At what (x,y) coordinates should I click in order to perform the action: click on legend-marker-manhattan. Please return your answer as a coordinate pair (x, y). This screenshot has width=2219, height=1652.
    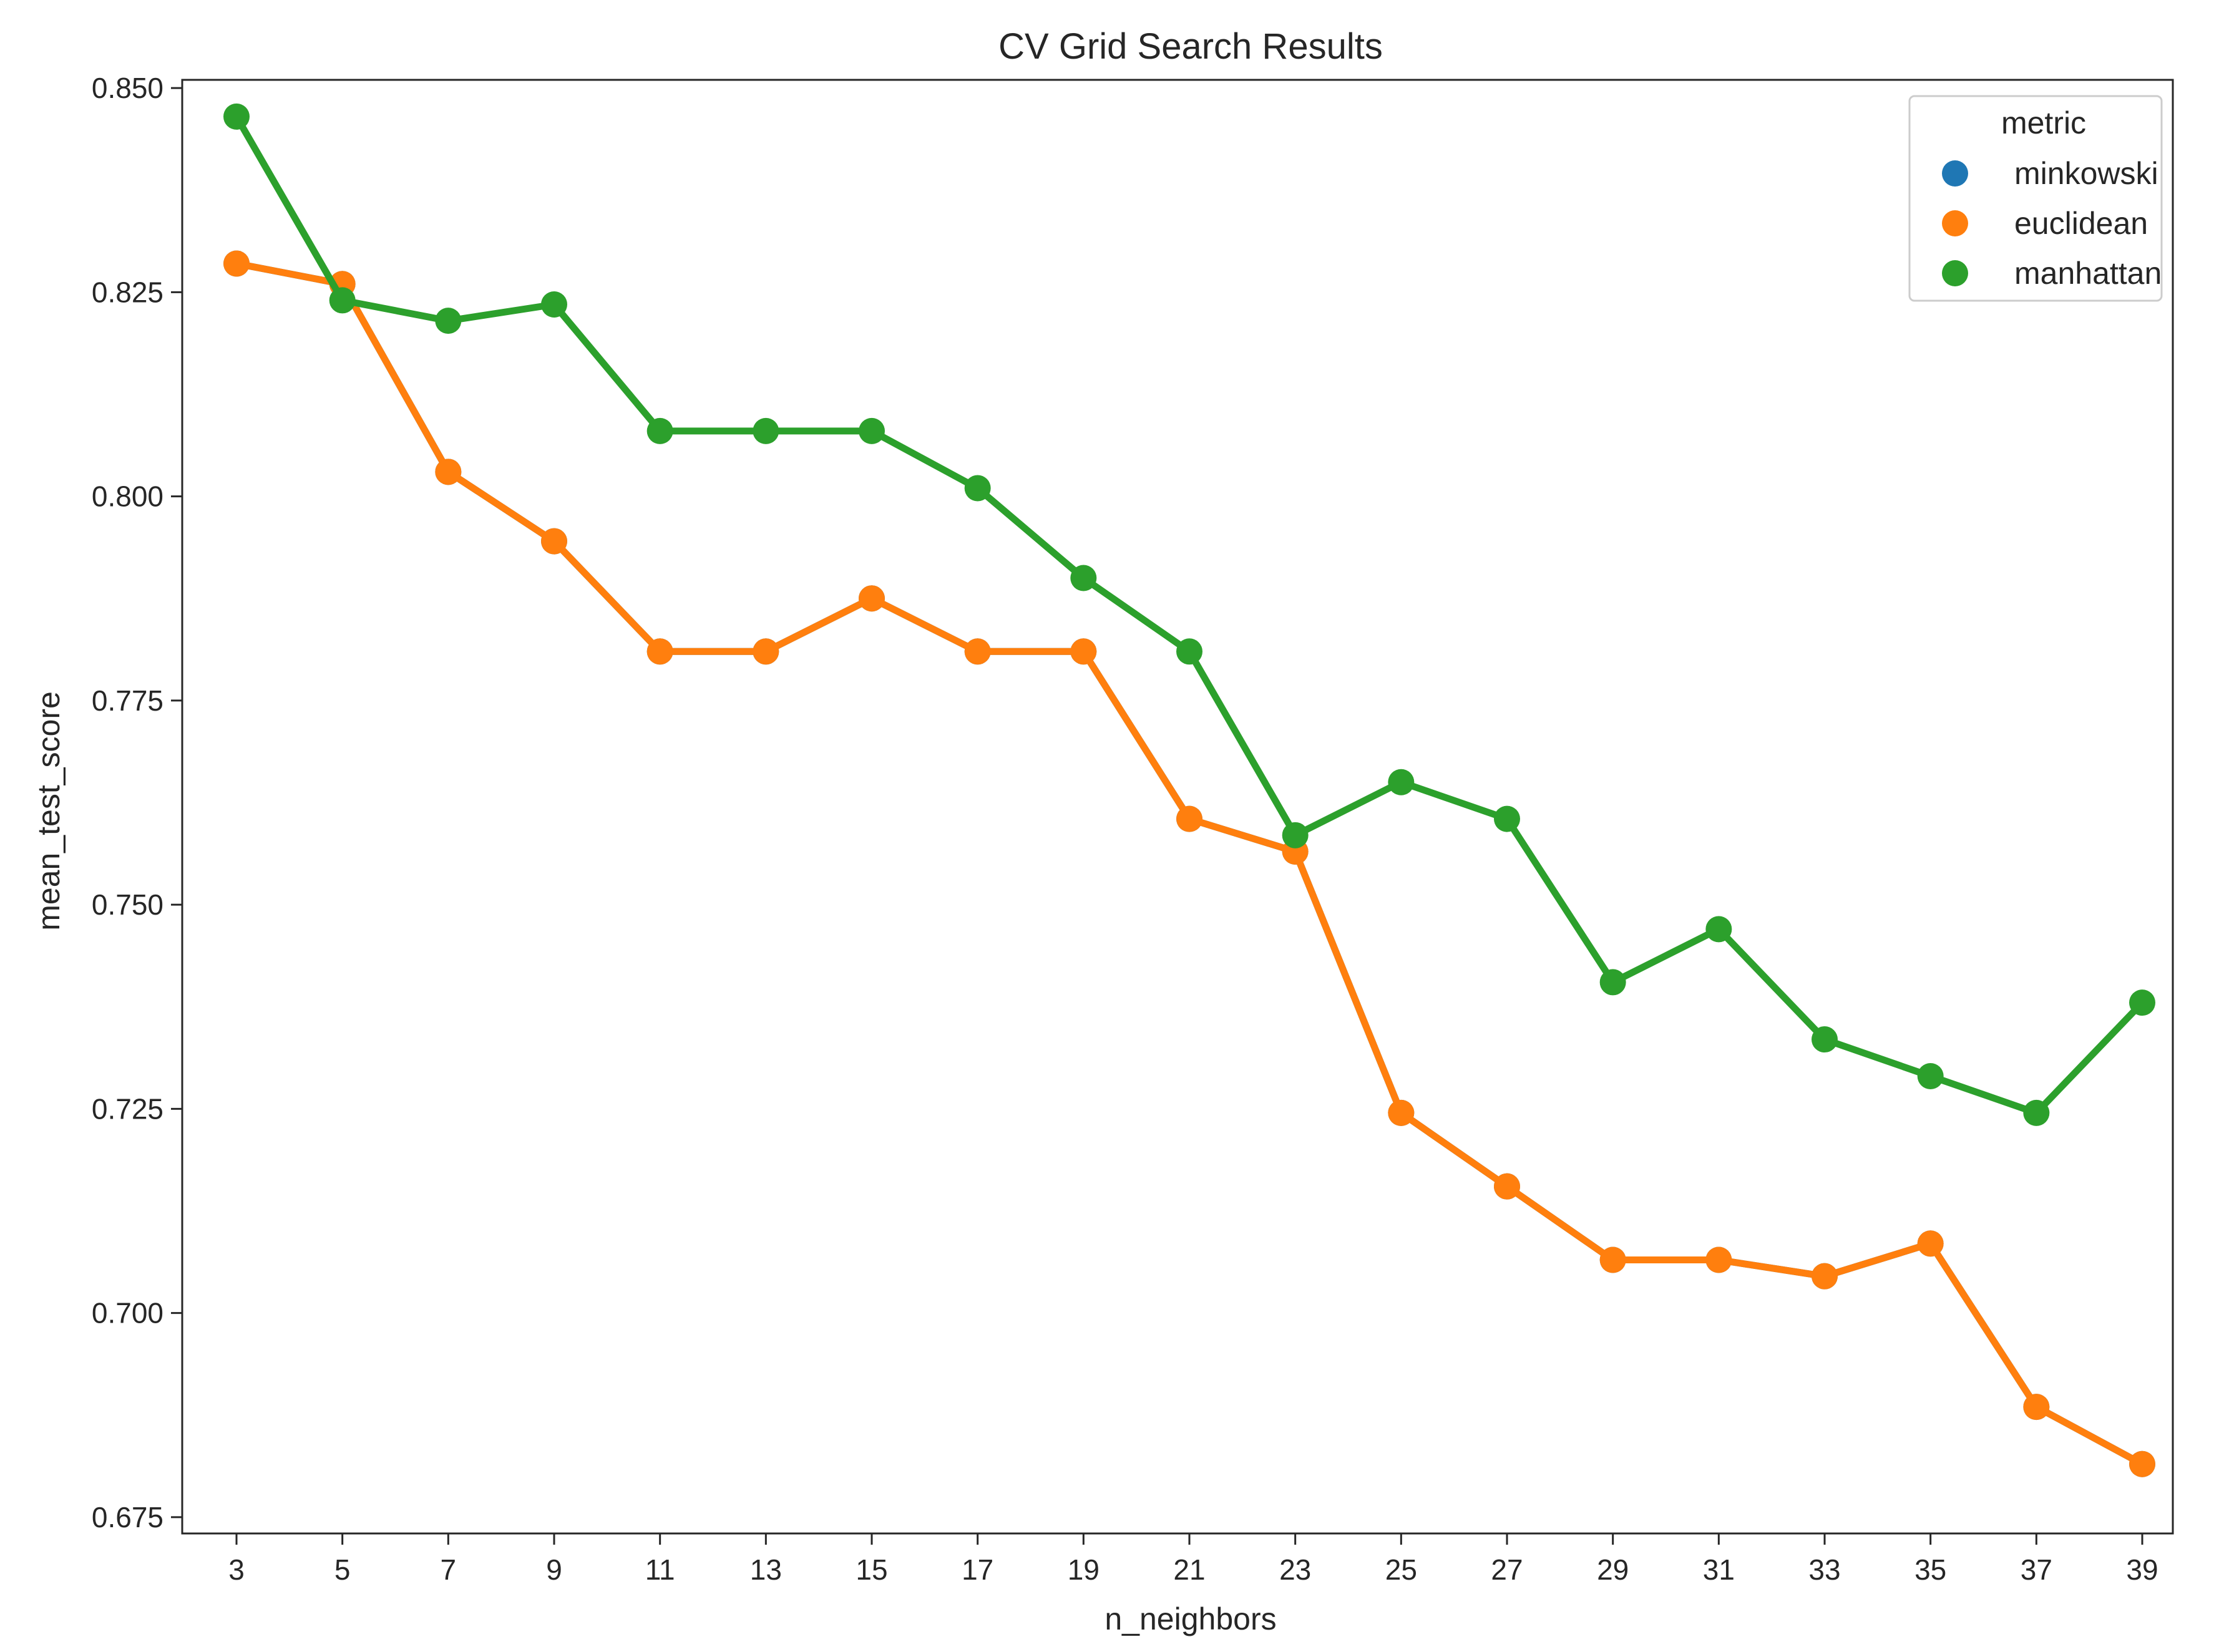
    Looking at the image, I should click on (1955, 273).